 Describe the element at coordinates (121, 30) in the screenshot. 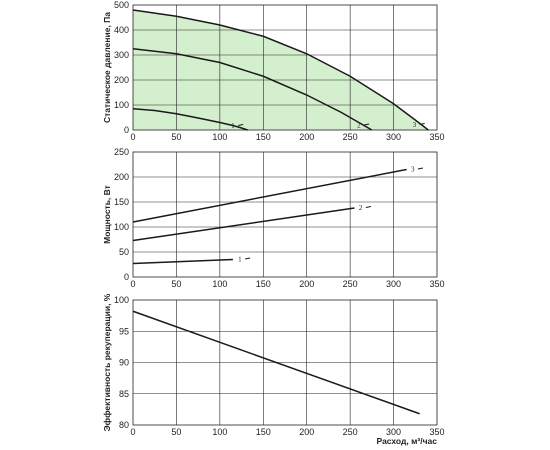

I see `y-tick-label: 400` at that location.